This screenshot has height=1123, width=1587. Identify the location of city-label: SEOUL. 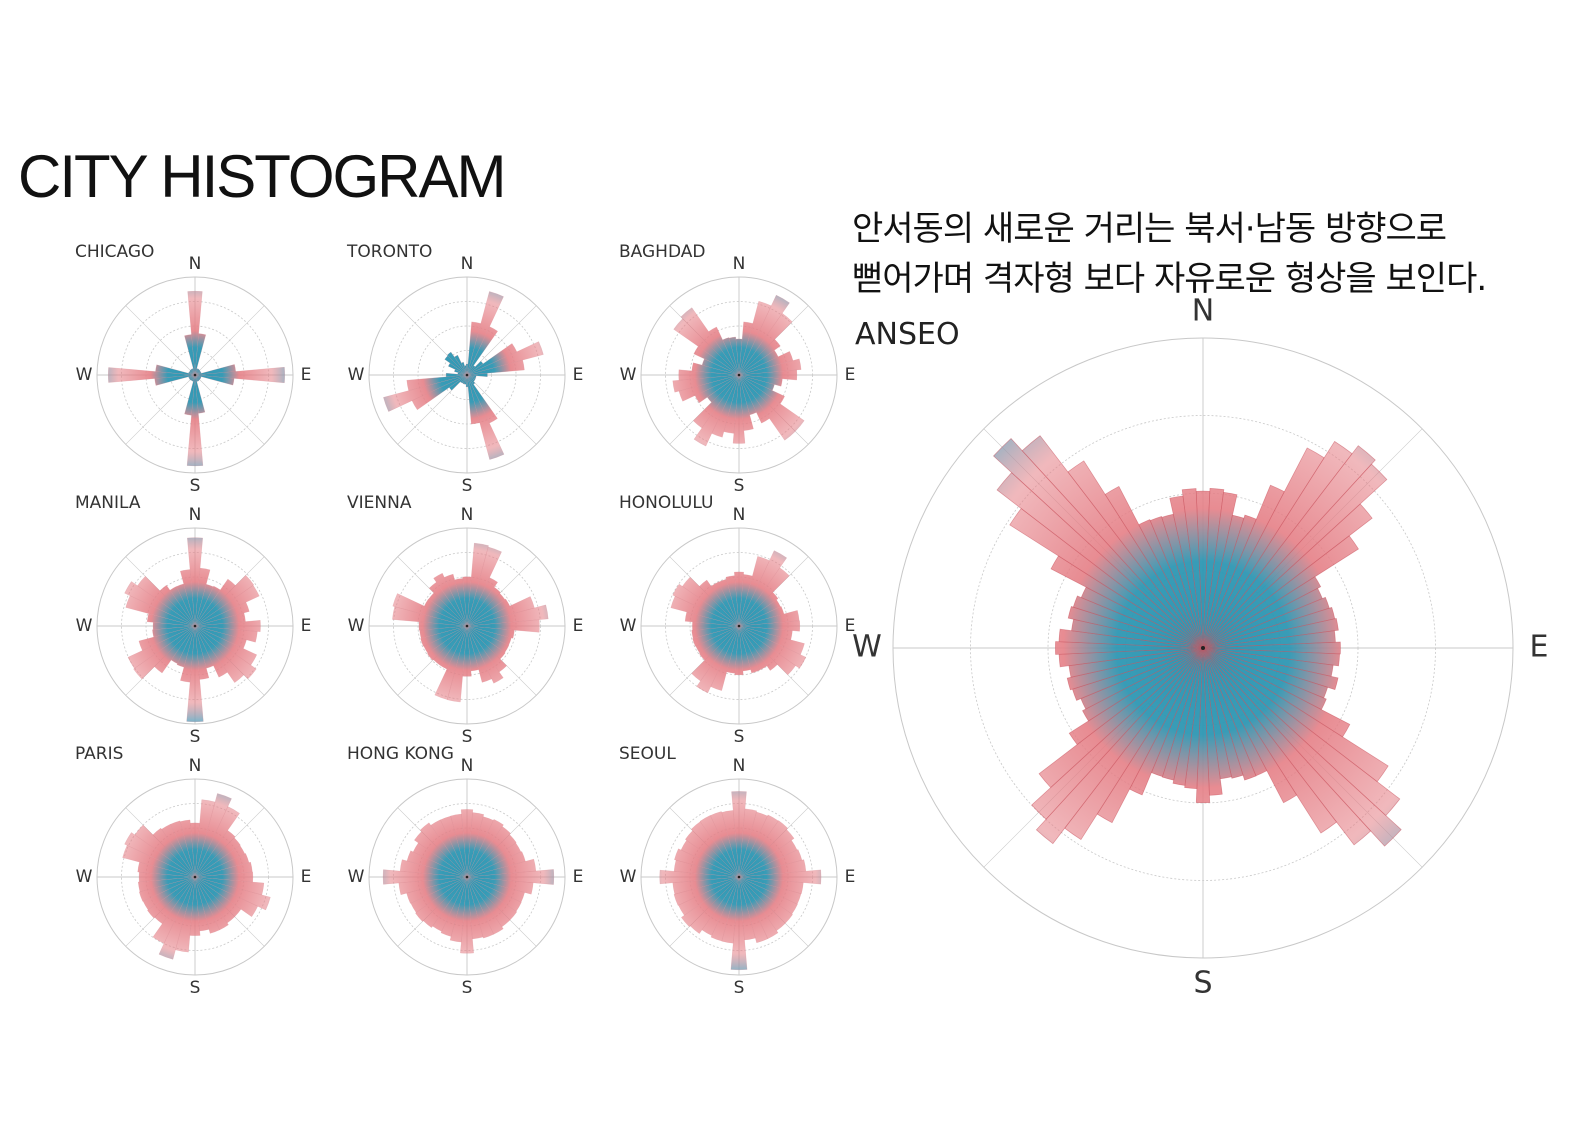
(647, 754).